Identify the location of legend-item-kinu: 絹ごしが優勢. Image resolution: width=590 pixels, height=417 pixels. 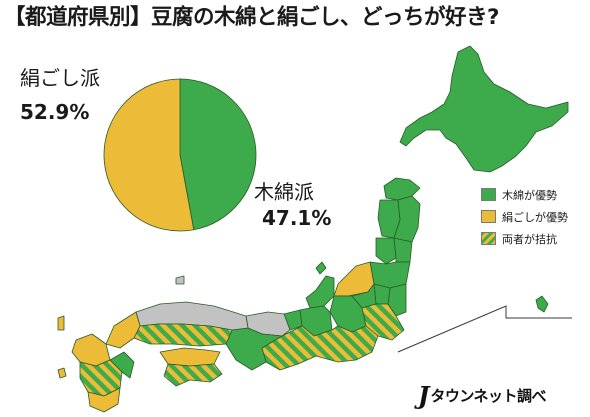
(524, 217).